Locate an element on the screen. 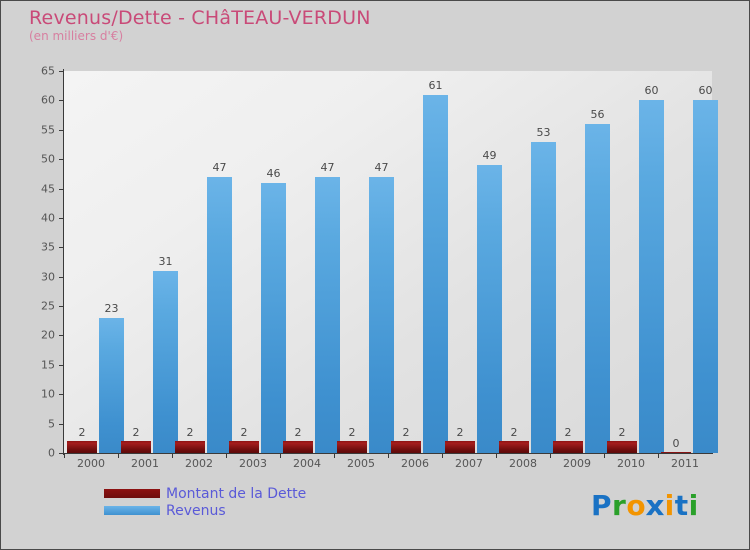  chart-legend: Montant de la Dette Revenus is located at coordinates (239, 502).